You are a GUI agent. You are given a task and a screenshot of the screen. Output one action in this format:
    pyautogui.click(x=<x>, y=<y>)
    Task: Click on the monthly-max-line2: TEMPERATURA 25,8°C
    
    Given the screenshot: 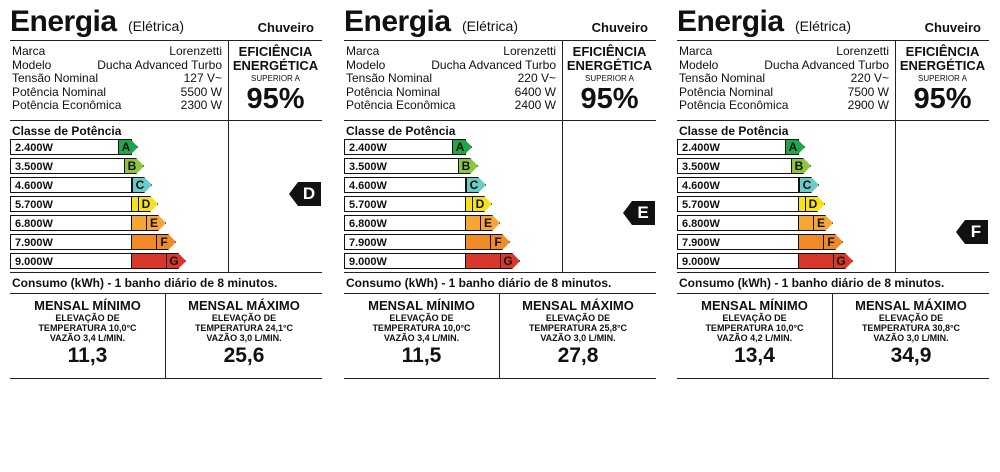 What is the action you would take?
    pyautogui.click(x=578, y=328)
    